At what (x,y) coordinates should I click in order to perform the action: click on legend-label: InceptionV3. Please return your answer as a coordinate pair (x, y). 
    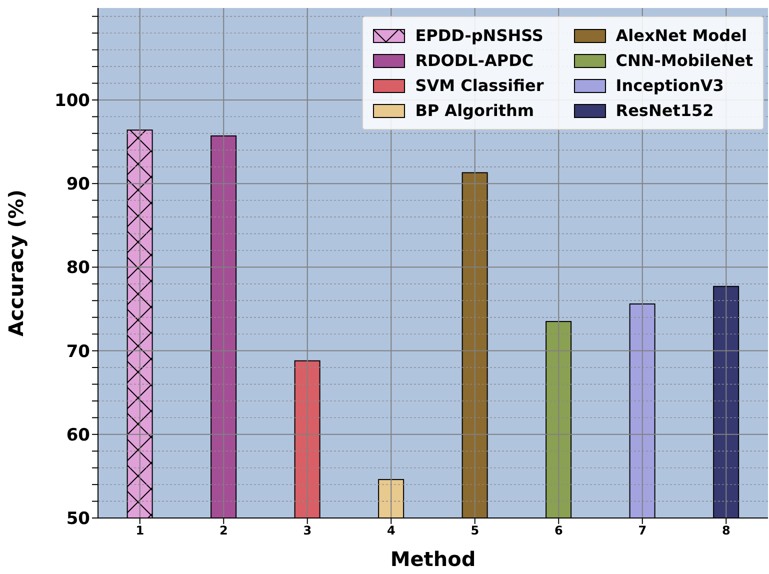
    Looking at the image, I should click on (670, 85).